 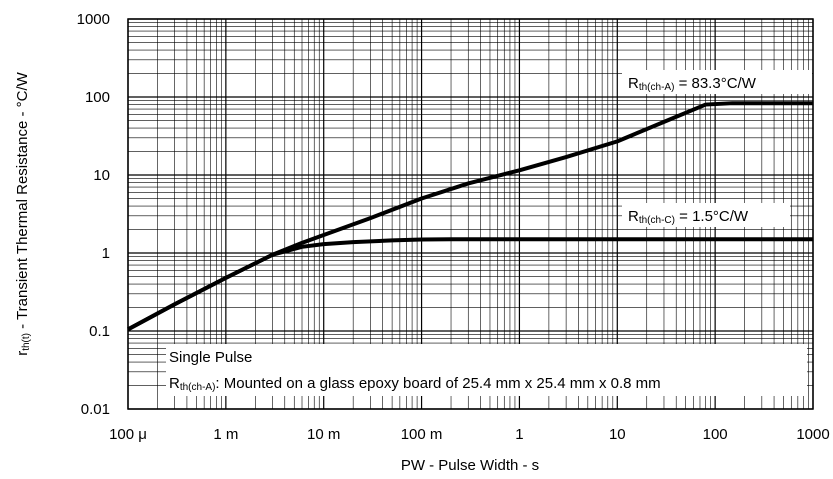 I want to click on note-line-2-subscript: th(ch-A), so click(x=198, y=387).